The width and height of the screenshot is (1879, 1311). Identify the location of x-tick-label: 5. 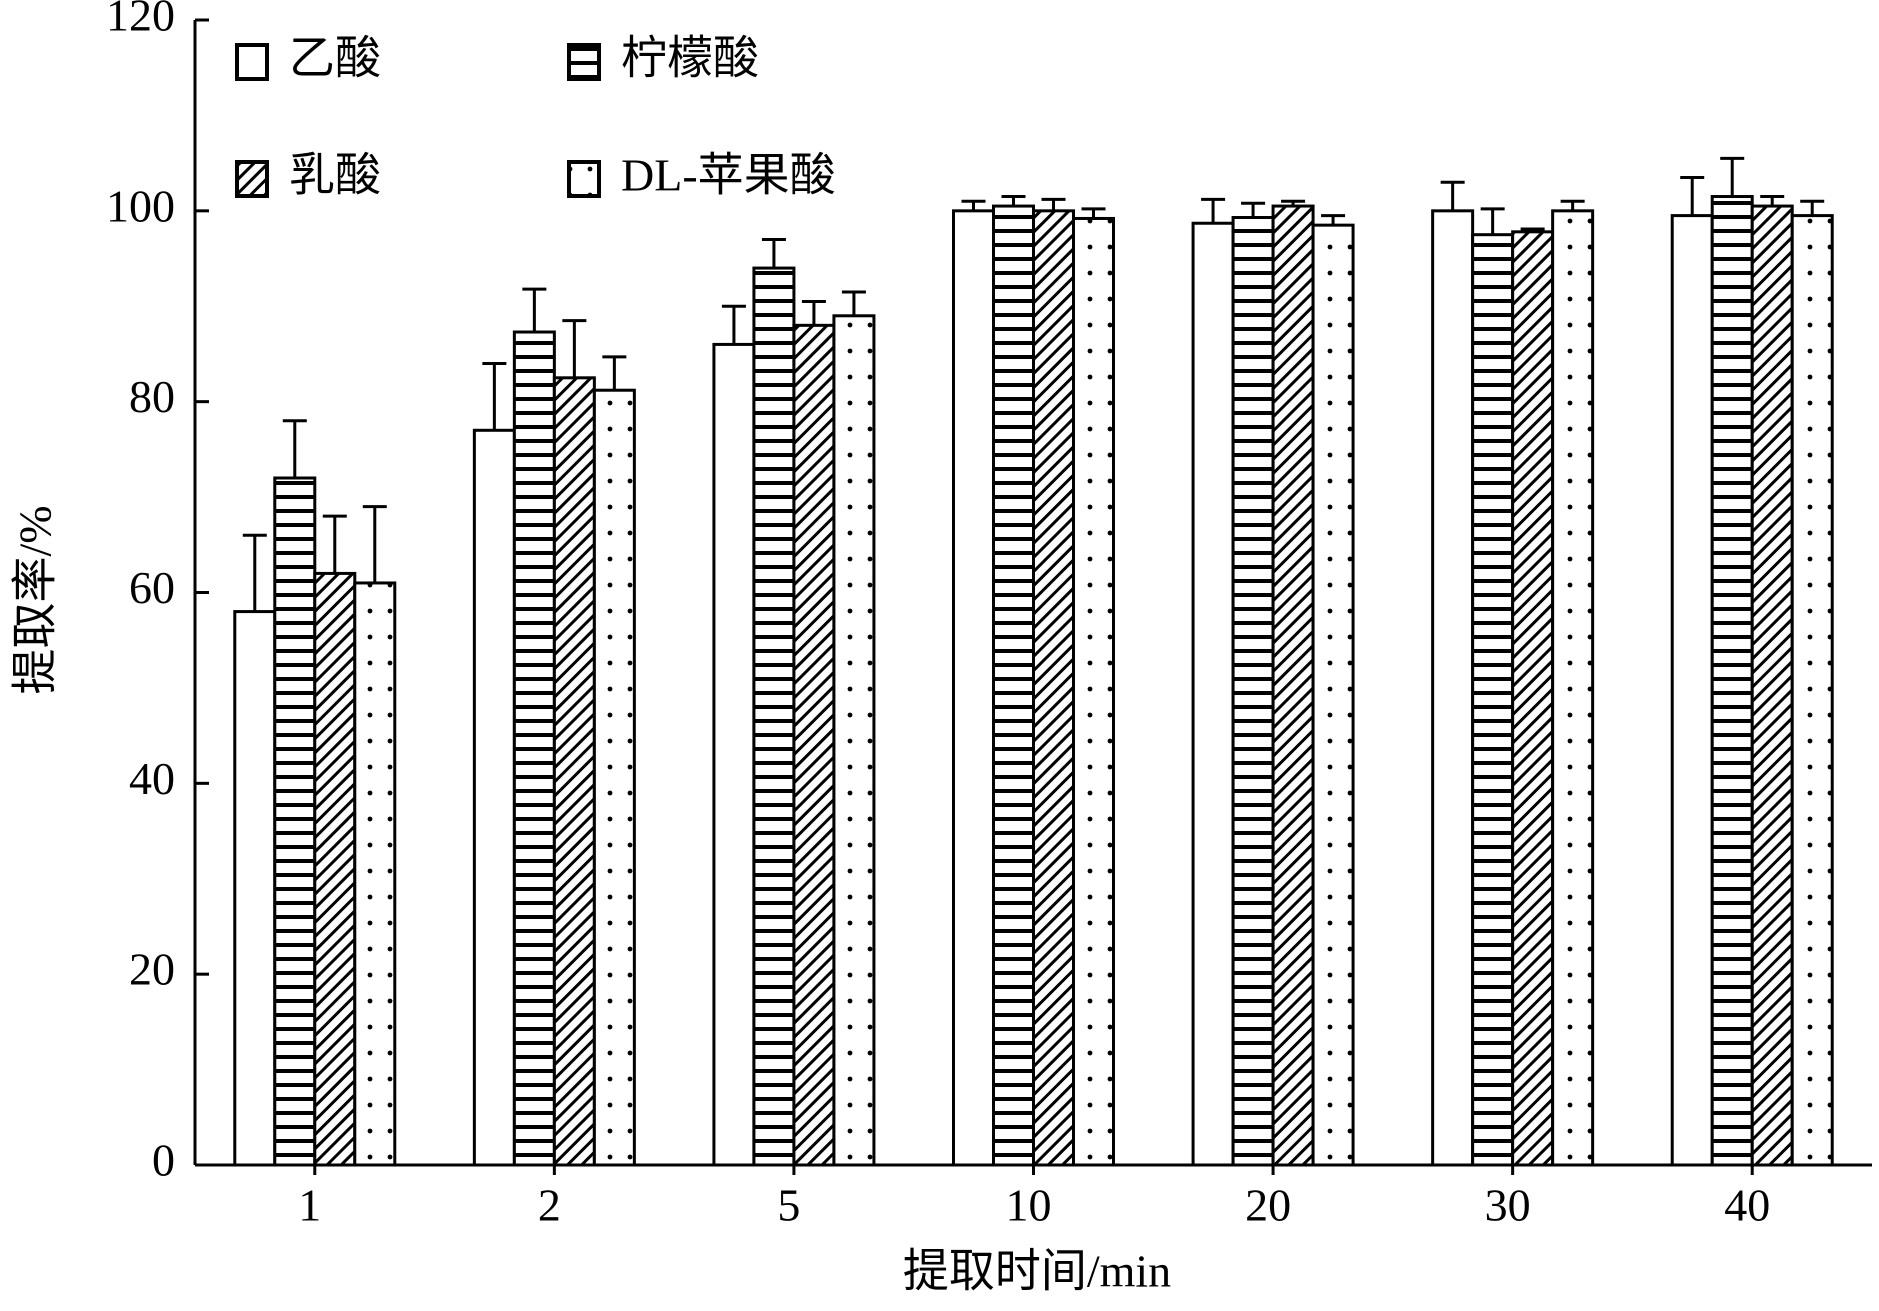
(788, 1205).